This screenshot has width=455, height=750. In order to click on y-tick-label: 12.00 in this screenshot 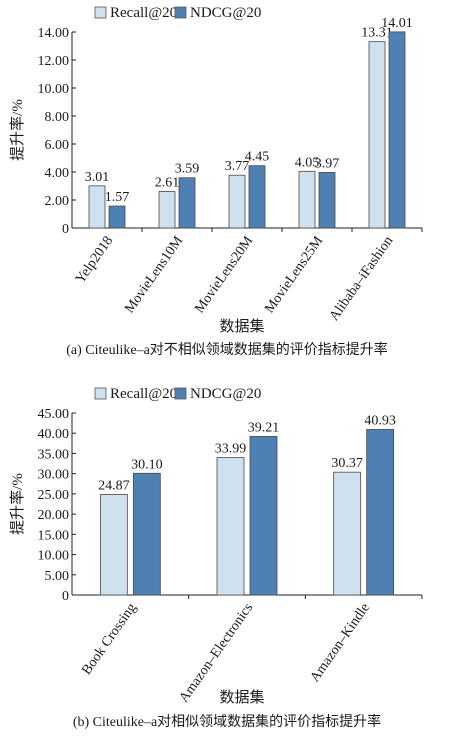, I will do `click(54, 61)`.